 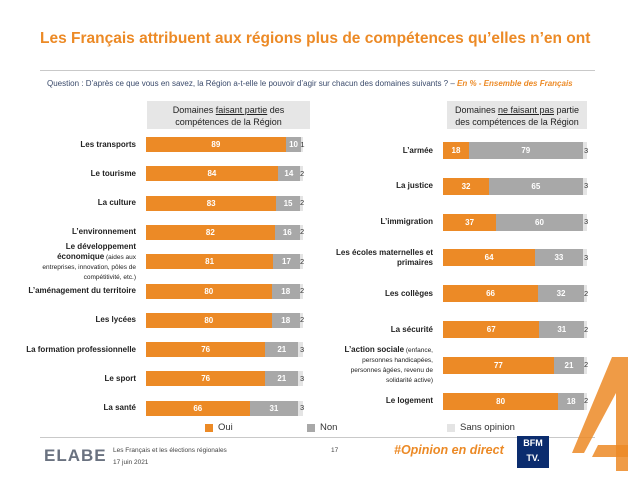 I want to click on bar-non: 32, so click(x=561, y=294).